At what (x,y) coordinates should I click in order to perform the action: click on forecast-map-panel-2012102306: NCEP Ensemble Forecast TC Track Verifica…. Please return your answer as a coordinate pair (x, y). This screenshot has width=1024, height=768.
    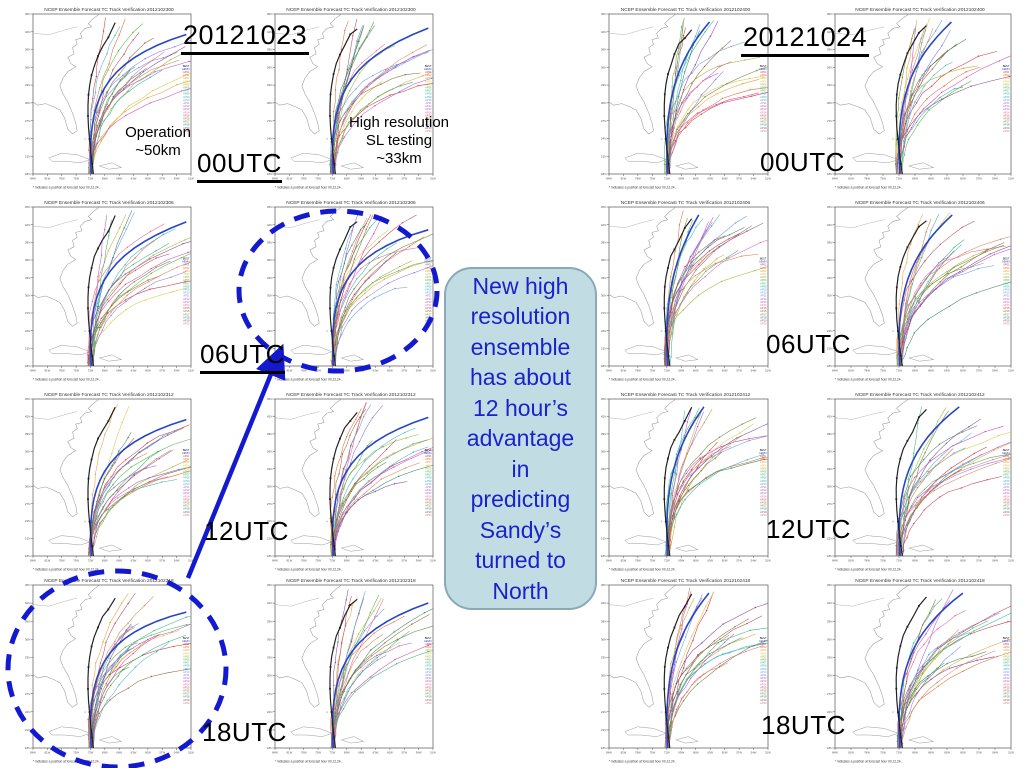
    Looking at the image, I should click on (351, 290).